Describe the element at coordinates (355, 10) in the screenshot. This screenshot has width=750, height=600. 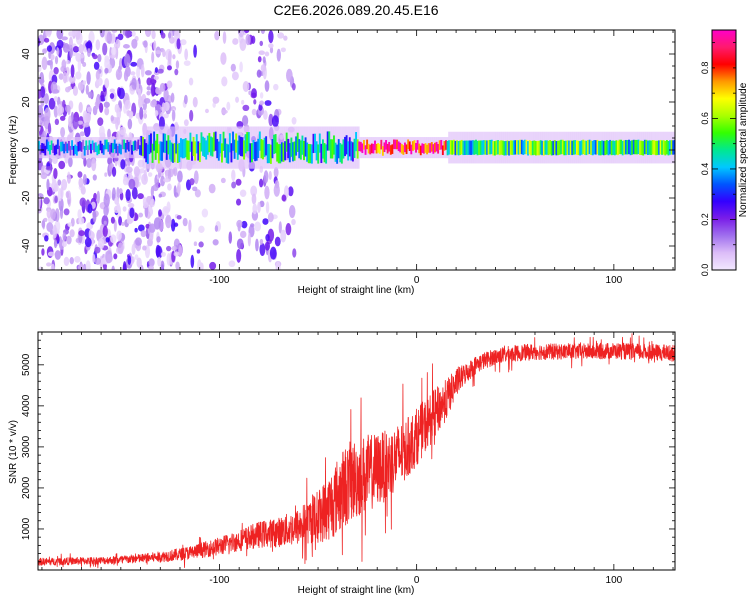
I see `figure-title: C2E6.2026.089.20.45.E16` at that location.